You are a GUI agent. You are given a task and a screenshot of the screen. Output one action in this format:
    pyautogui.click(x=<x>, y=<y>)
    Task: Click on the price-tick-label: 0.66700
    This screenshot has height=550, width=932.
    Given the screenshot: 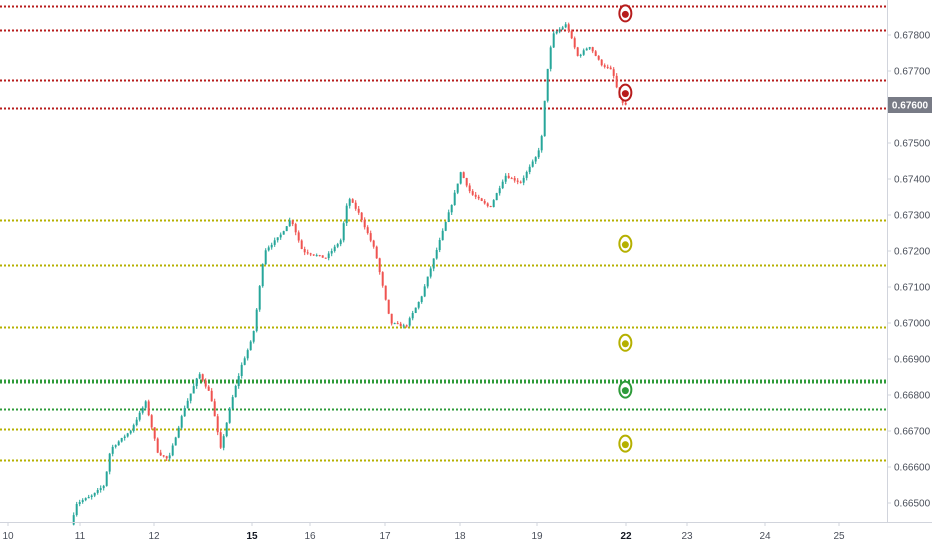 What is the action you would take?
    pyautogui.click(x=912, y=432)
    